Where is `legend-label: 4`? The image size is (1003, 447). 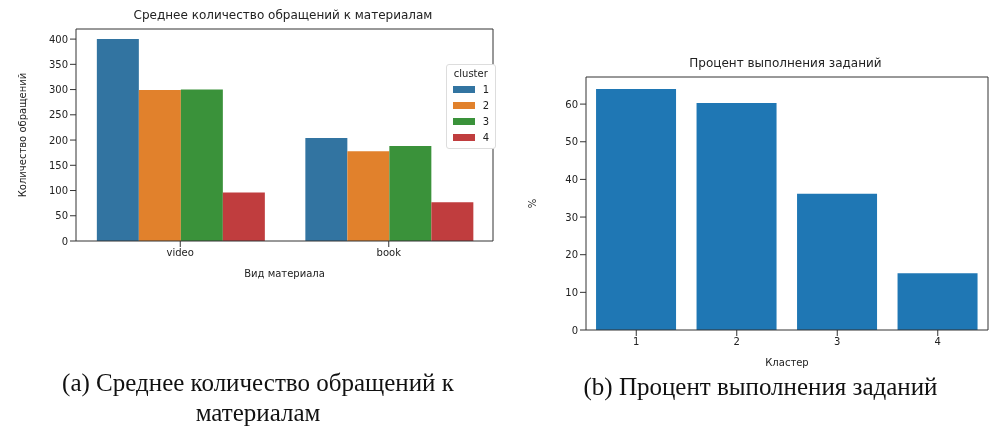 legend-label: 4 is located at coordinates (485, 137).